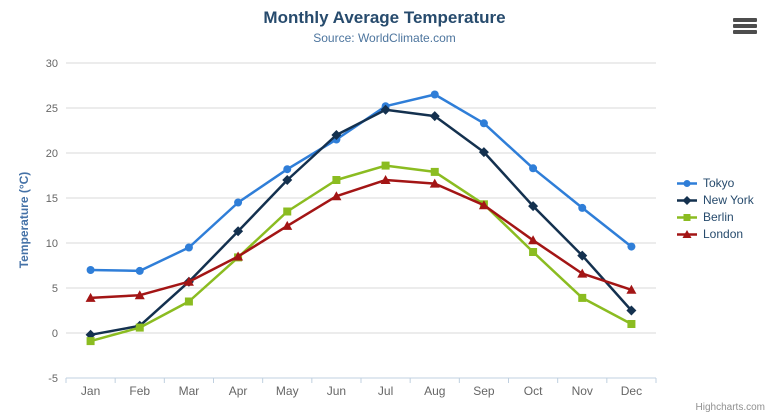  I want to click on legend: Tokyo New York Berlin London, so click(715, 208).